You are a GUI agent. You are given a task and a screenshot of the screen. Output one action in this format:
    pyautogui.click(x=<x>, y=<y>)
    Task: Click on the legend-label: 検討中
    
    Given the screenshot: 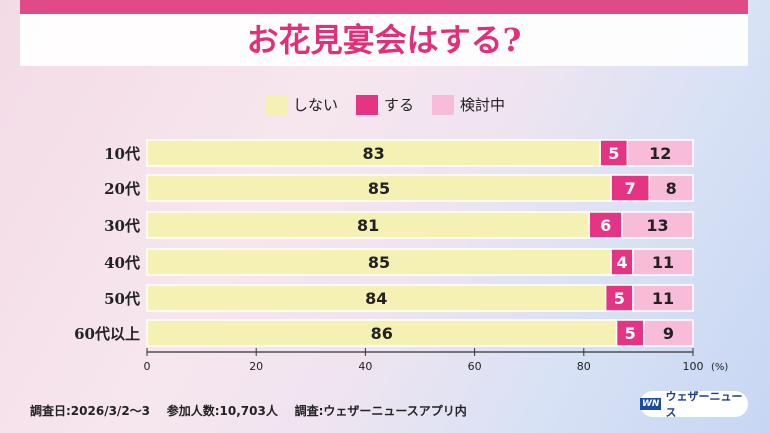 What is the action you would take?
    pyautogui.click(x=483, y=105)
    